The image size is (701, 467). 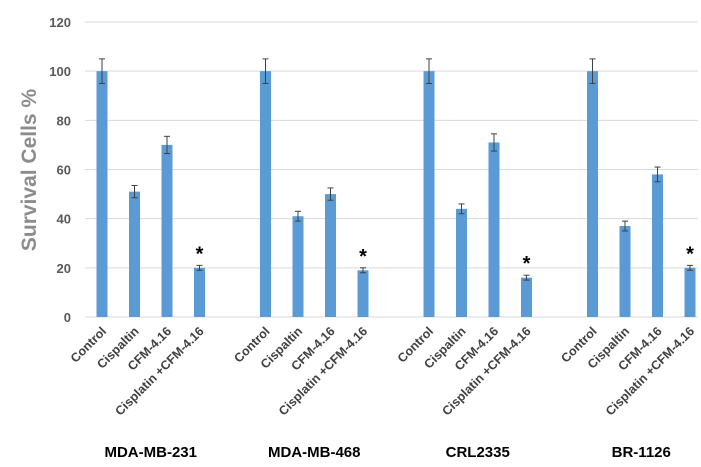 I want to click on group-label-1: MDA-MB-468, so click(x=314, y=452).